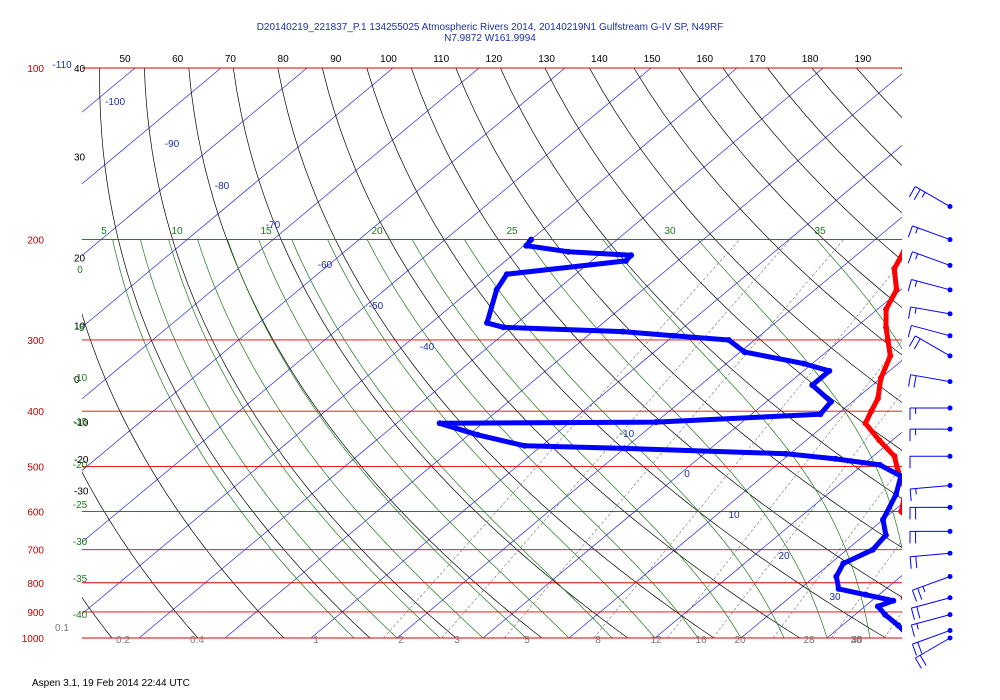 The image size is (1000, 700). I want to click on top-theta-tick-label: 100, so click(388, 59).